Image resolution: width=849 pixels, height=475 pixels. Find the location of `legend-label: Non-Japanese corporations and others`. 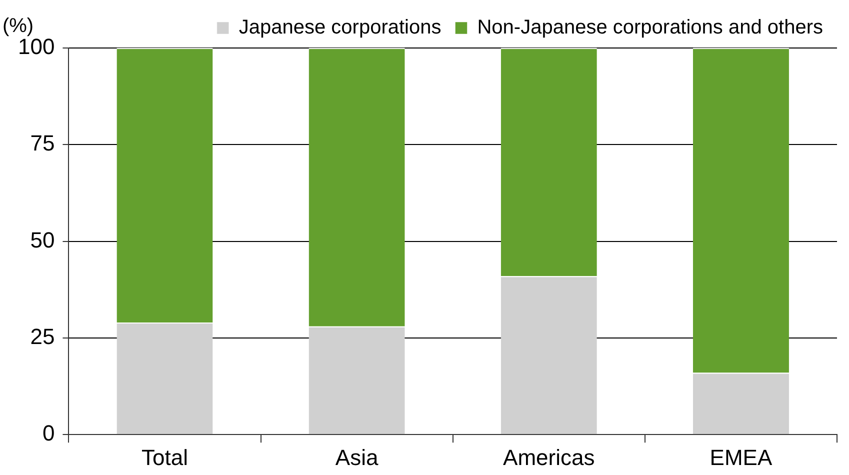

legend-label: Non-Japanese corporations and others is located at coordinates (650, 27).